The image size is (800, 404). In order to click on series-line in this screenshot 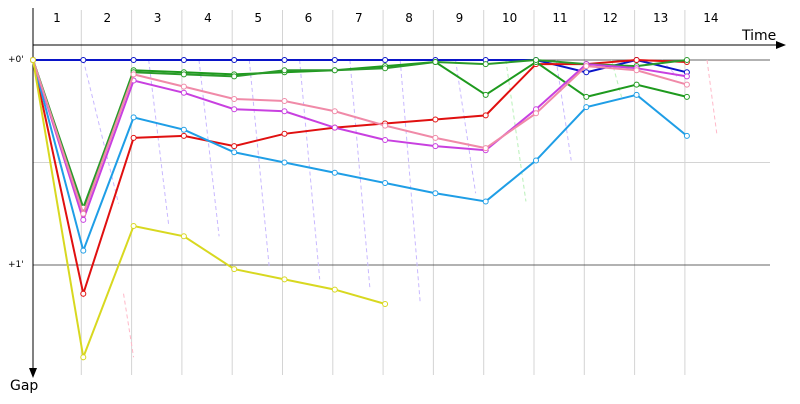, I will do `click(360, 66)`.